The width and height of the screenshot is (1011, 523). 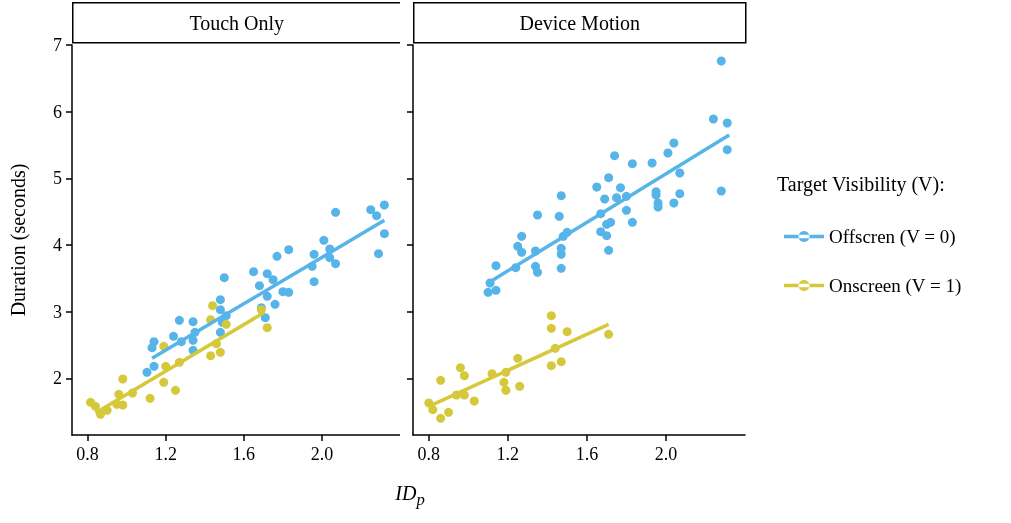 I want to click on y-tick-label: 6, so click(x=57, y=111).